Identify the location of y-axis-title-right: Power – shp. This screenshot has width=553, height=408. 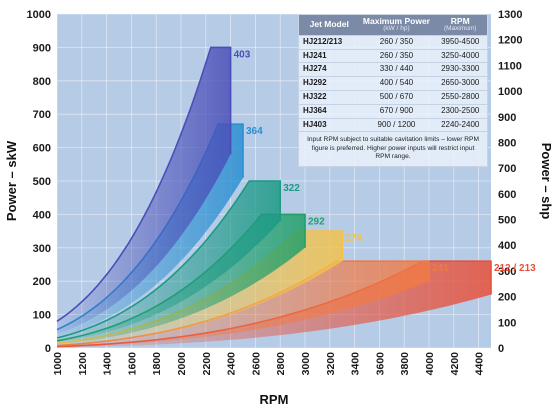
(546, 181).